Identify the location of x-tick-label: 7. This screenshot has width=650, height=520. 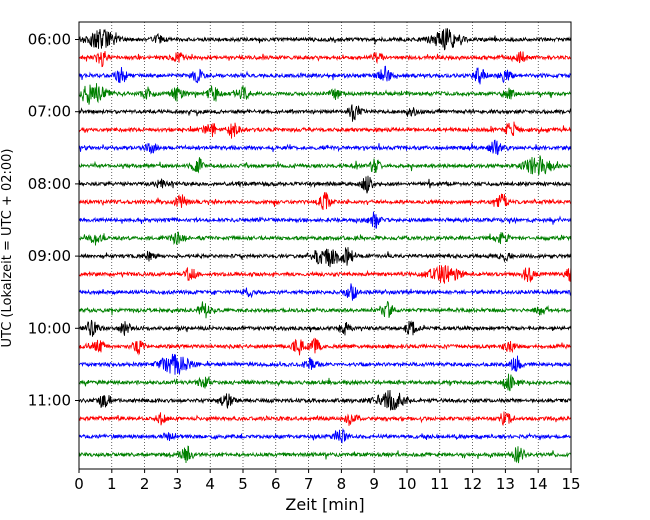
(309, 484).